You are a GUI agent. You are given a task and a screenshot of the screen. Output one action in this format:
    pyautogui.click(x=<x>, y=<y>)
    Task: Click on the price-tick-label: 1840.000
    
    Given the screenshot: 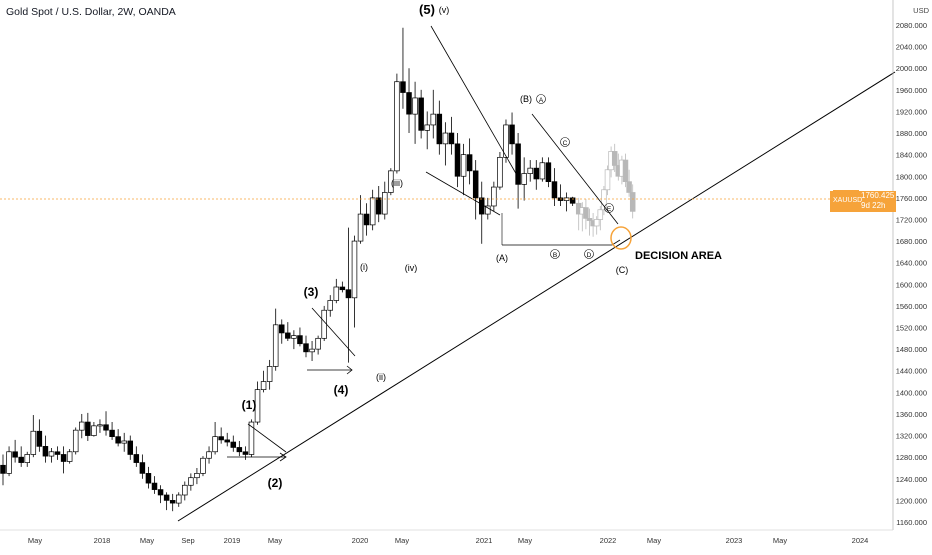 What is the action you would take?
    pyautogui.click(x=911, y=155)
    